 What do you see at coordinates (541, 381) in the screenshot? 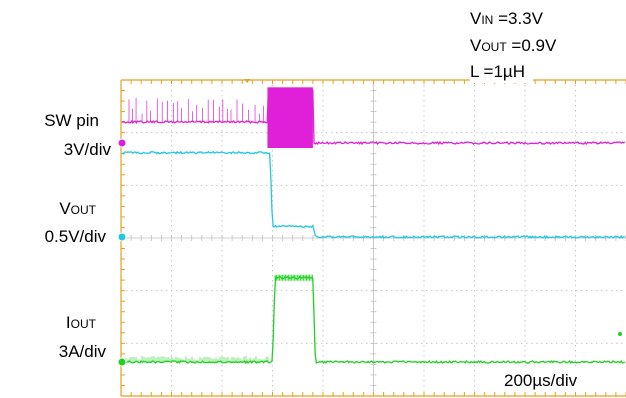
I see `timebase-label: 200µs/div` at bounding box center [541, 381].